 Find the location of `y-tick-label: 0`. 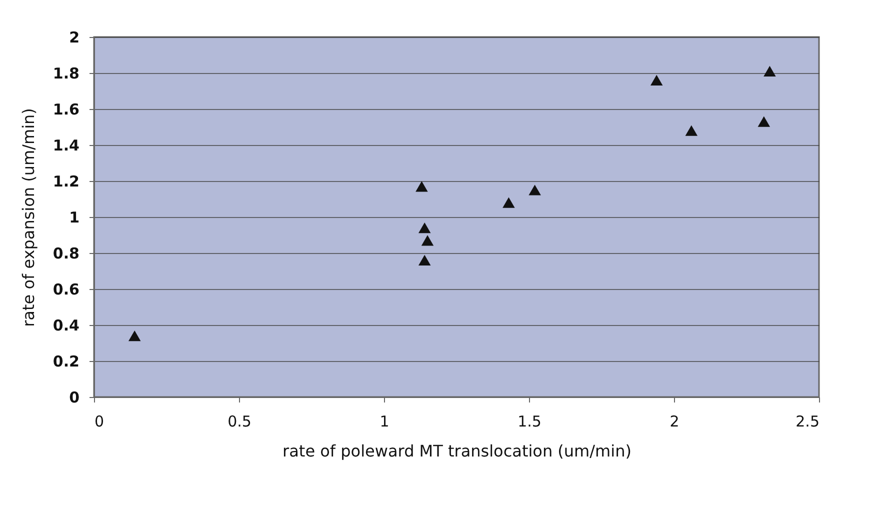

y-tick-label: 0 is located at coordinates (74, 397).